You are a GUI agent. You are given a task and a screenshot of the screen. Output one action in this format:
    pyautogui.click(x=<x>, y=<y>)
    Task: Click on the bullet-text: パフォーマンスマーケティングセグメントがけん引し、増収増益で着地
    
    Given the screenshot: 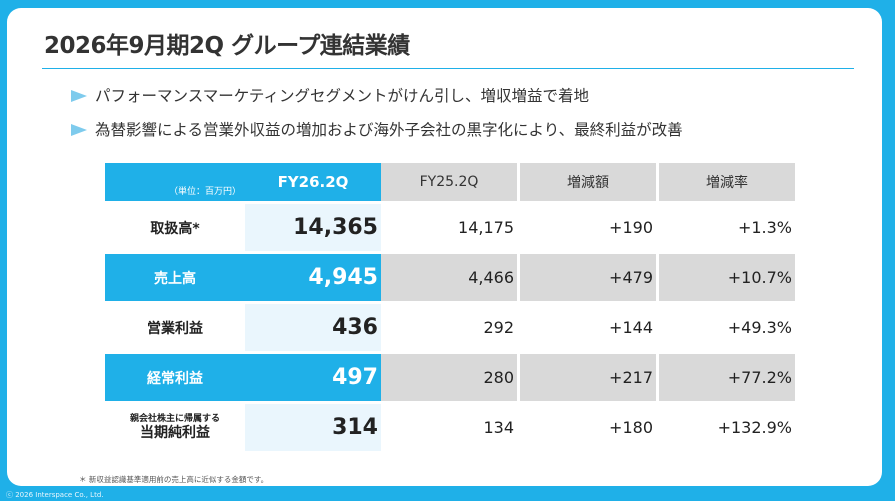 What is the action you would take?
    pyautogui.click(x=342, y=96)
    